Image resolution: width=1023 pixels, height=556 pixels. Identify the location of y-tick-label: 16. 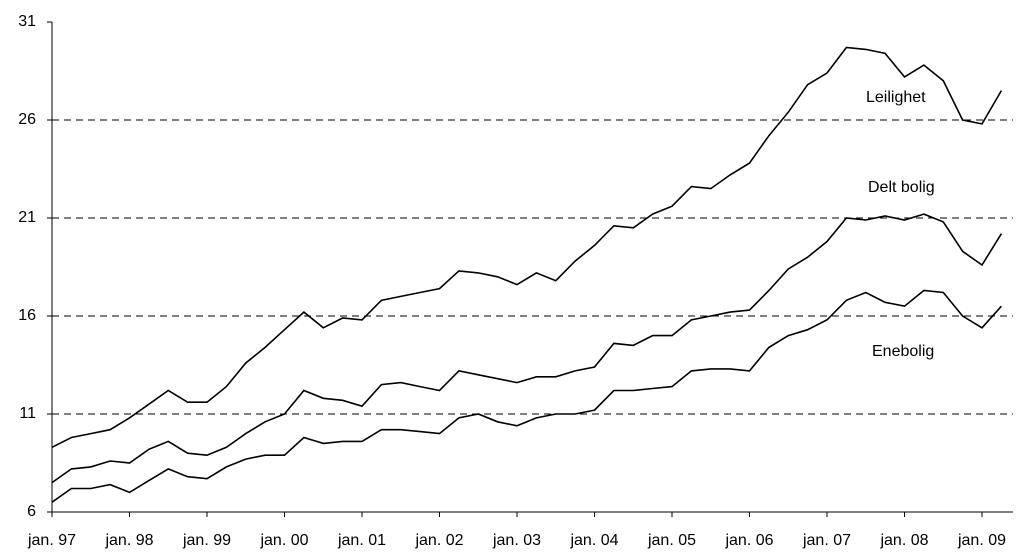
(27, 315).